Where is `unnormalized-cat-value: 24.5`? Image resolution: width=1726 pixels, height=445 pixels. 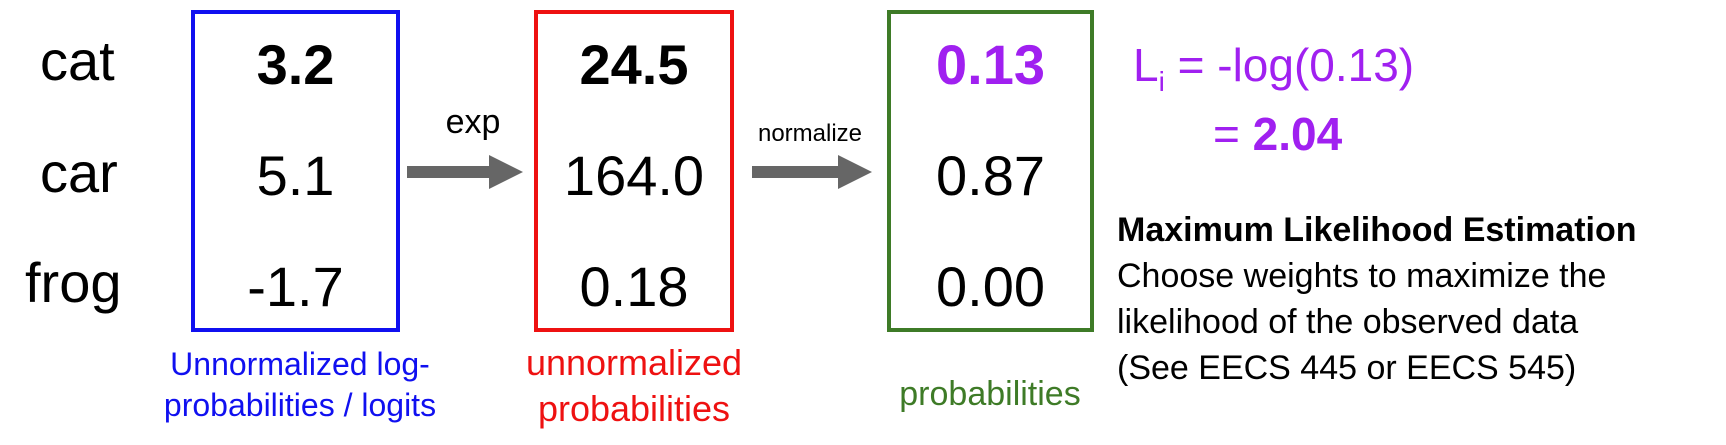 unnormalized-cat-value: 24.5 is located at coordinates (634, 64).